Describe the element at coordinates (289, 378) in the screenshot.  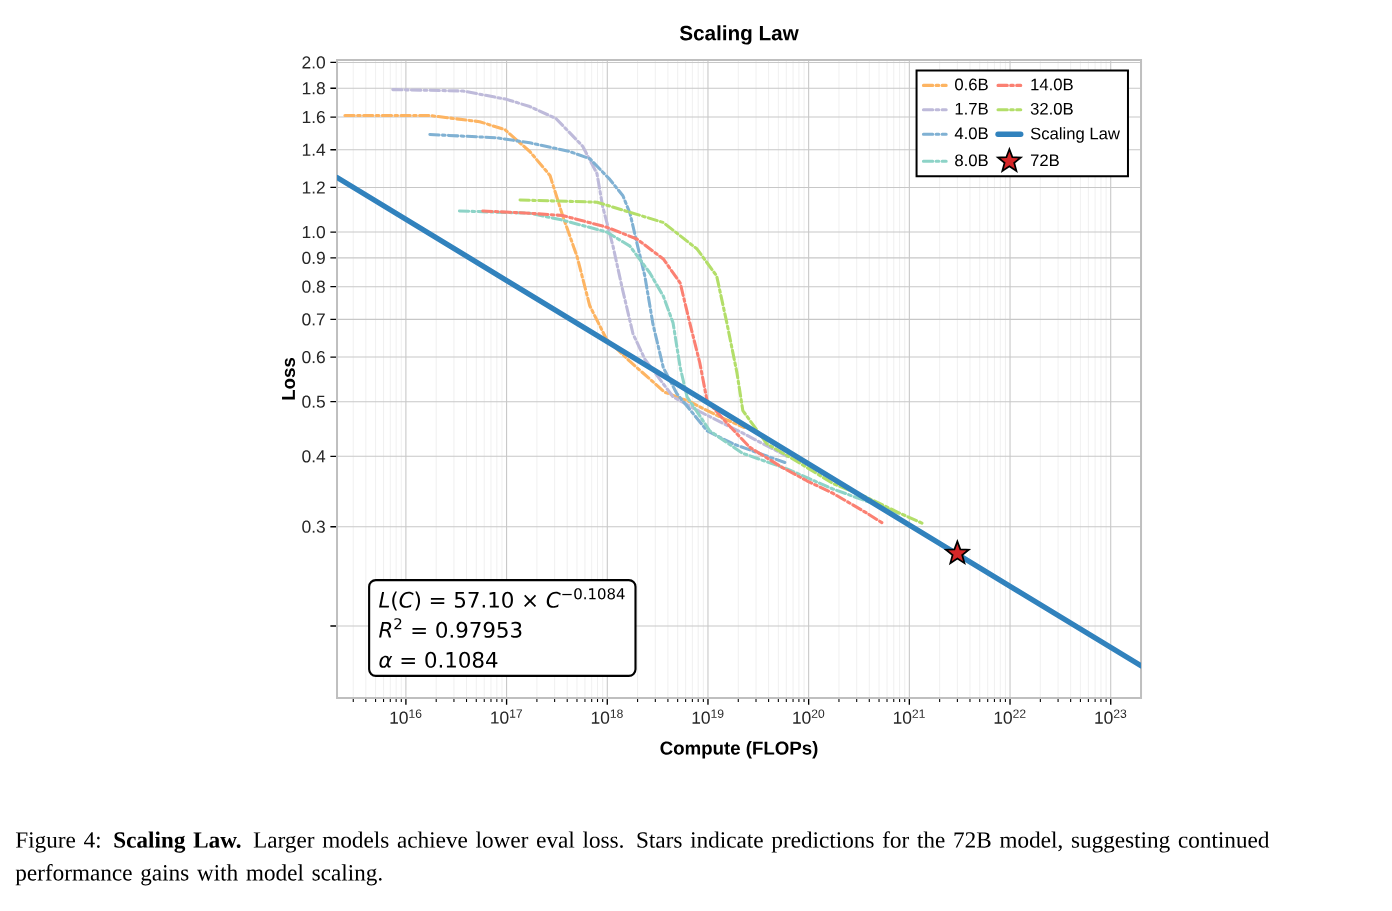
I see `y-axis-title: Loss` at that location.